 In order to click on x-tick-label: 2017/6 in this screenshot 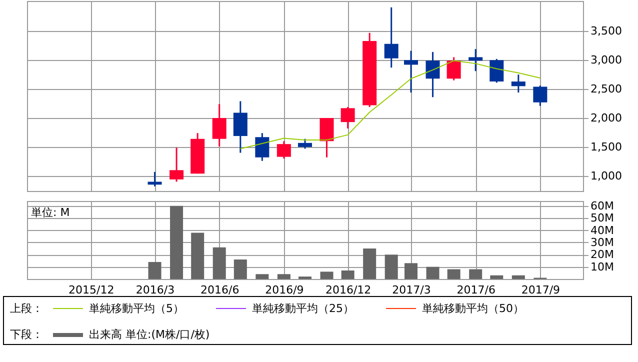, I will do `click(476, 290)`.